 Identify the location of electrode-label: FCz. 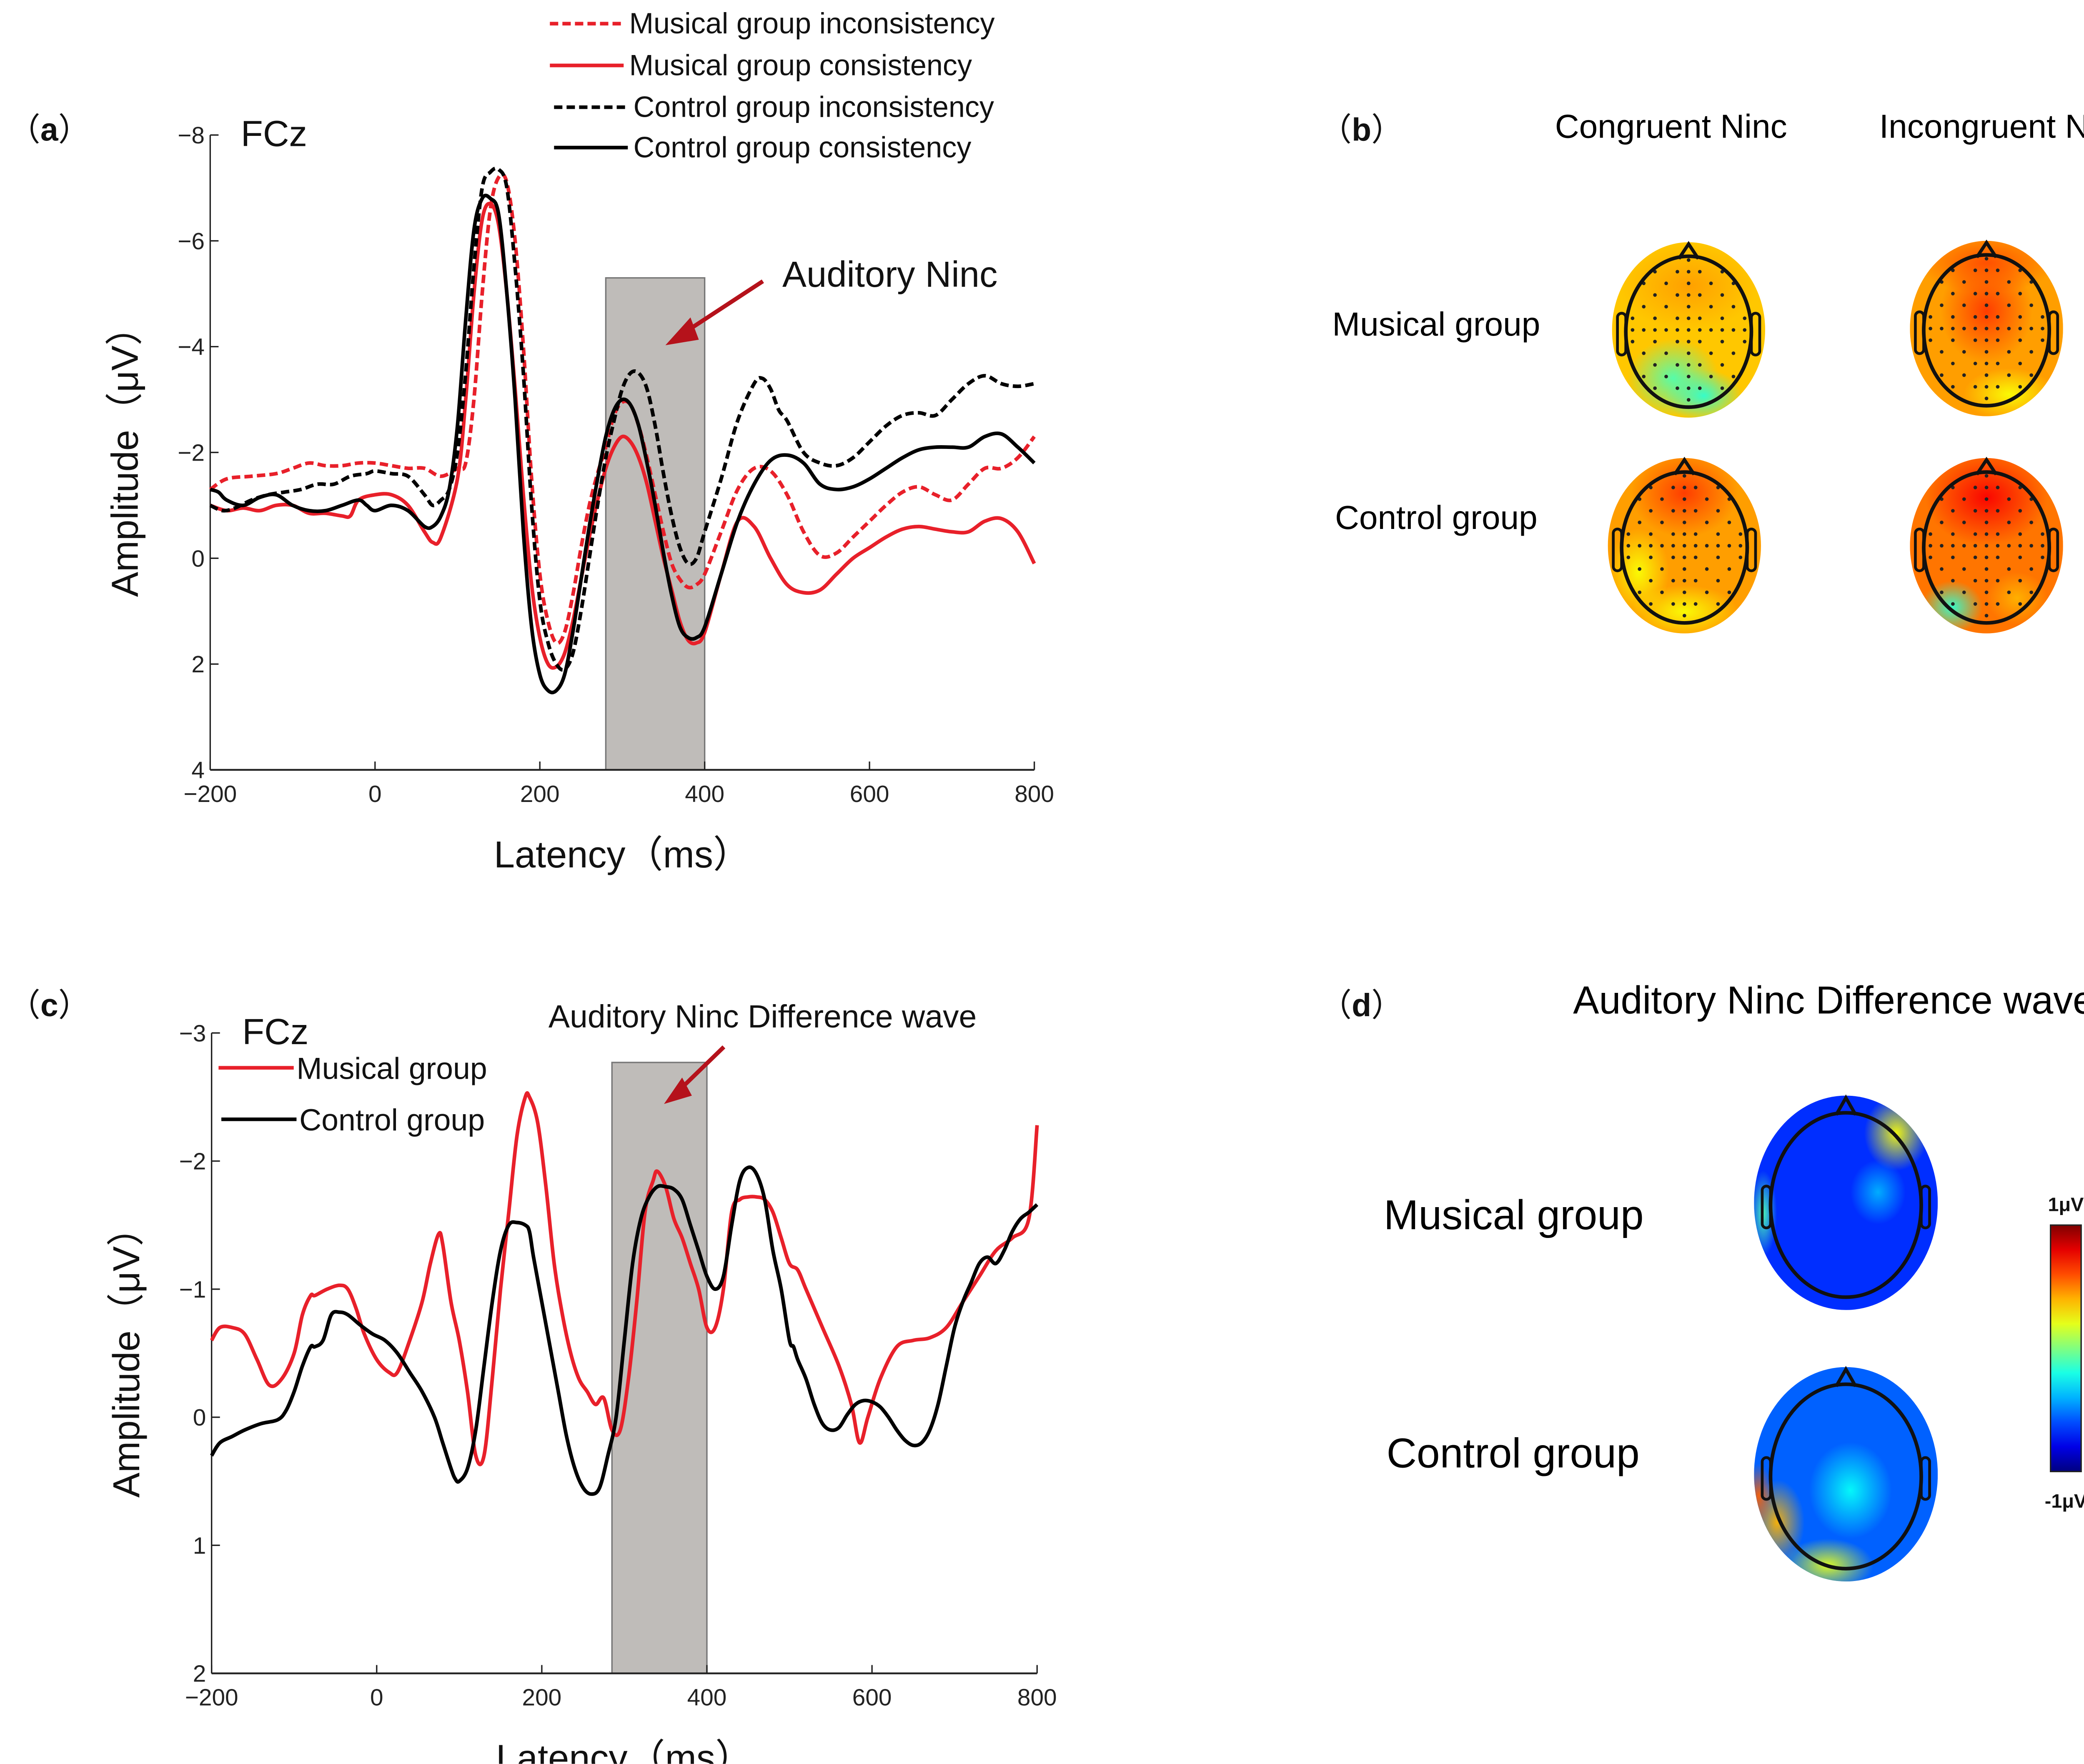
(275, 1032).